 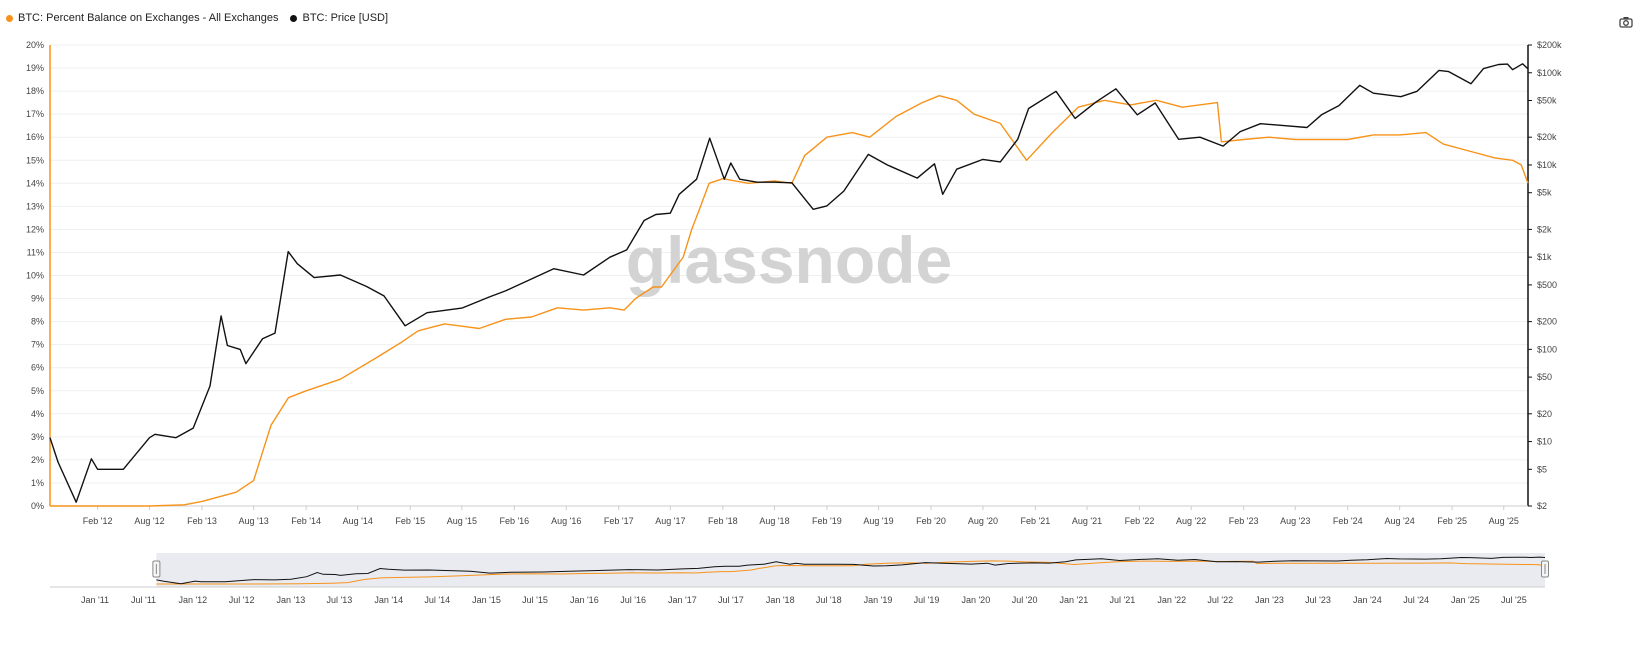 What do you see at coordinates (723, 521) in the screenshot?
I see `x-axis-tick-label: Feb '18` at bounding box center [723, 521].